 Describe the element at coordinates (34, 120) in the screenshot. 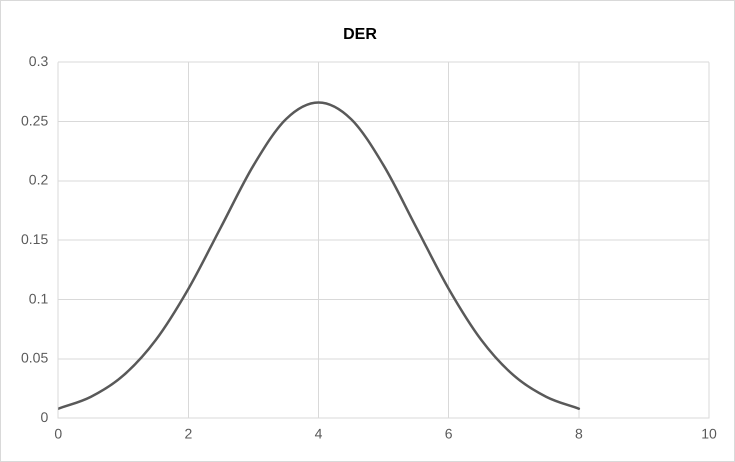

I see `y-tick-label: 0.25` at that location.